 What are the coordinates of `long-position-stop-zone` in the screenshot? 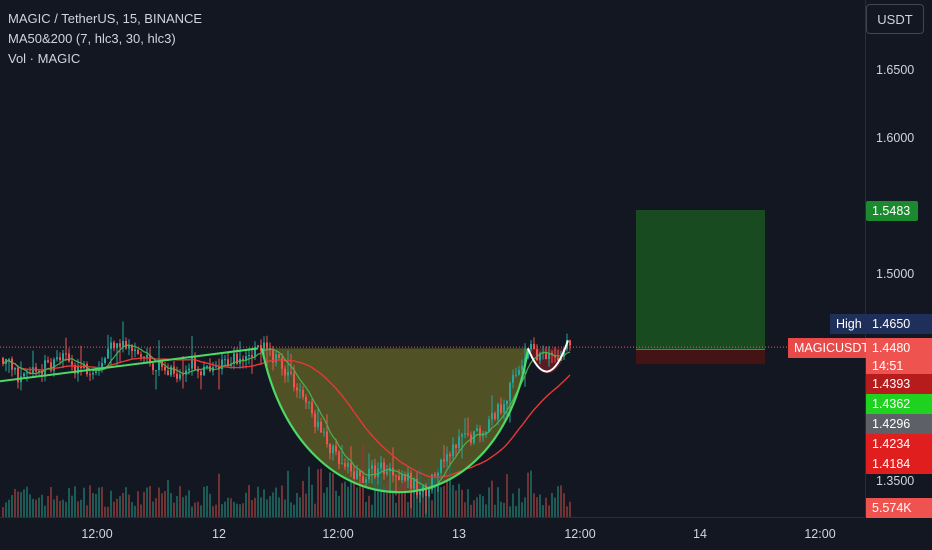 It's located at (700, 357).